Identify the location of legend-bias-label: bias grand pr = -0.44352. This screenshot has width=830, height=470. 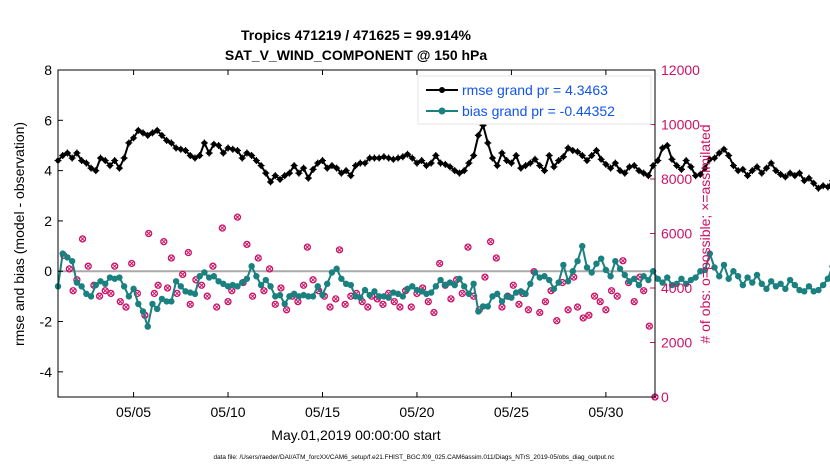
(538, 111).